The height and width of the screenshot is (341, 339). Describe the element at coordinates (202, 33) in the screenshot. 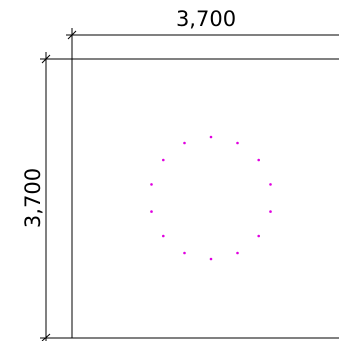

I see `top-dimension: 3,700` at that location.